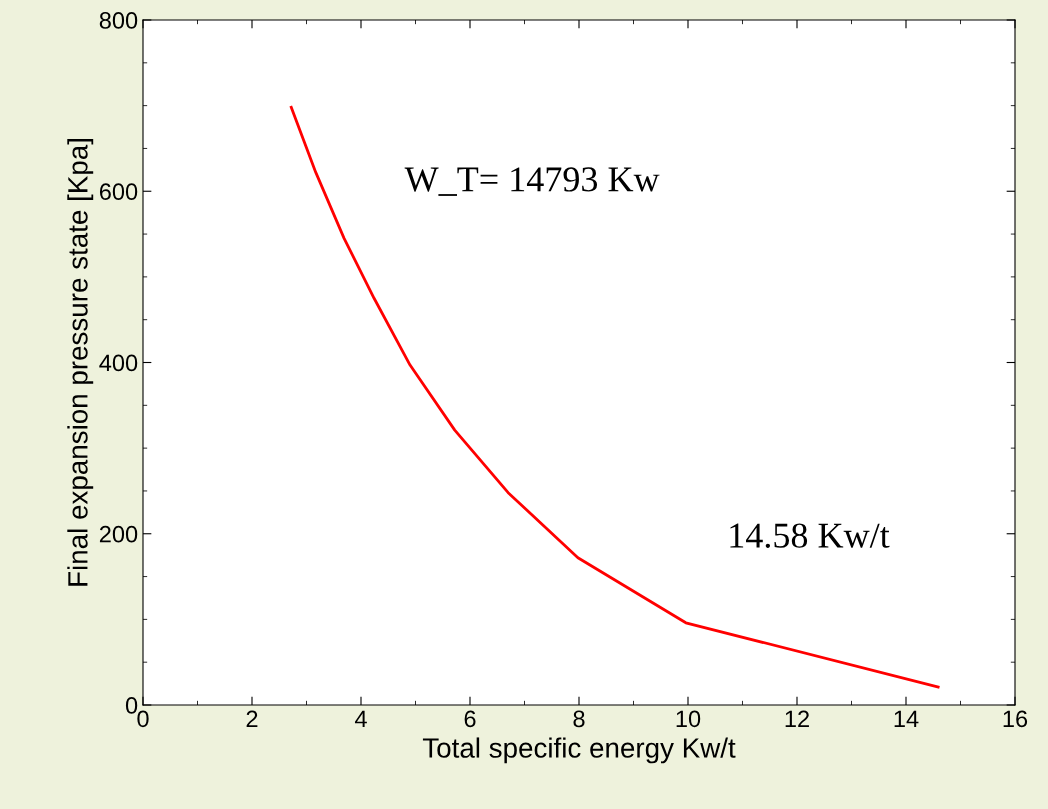  Describe the element at coordinates (118, 534) in the screenshot. I see `y-tick-label: 200` at that location.